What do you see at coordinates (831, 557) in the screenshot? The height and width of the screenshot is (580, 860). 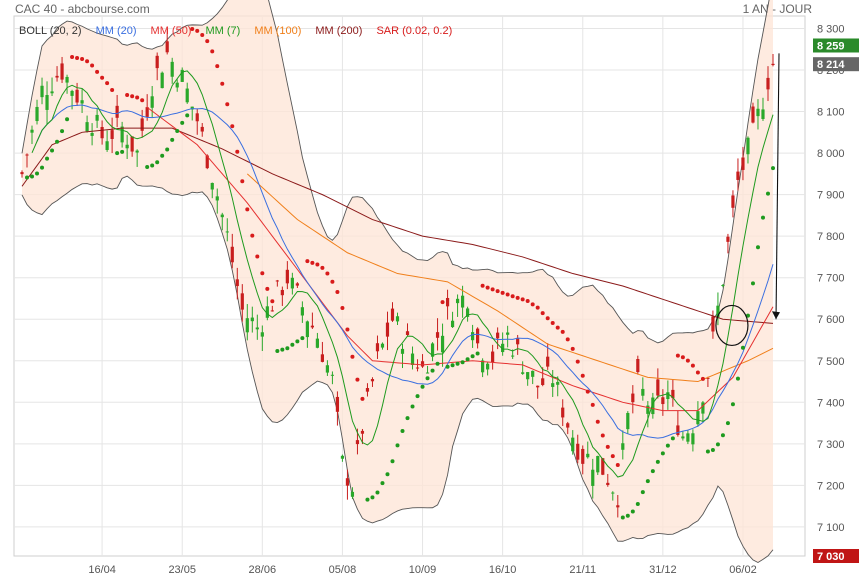 I see `price-badge-label: 7 030` at bounding box center [831, 557].